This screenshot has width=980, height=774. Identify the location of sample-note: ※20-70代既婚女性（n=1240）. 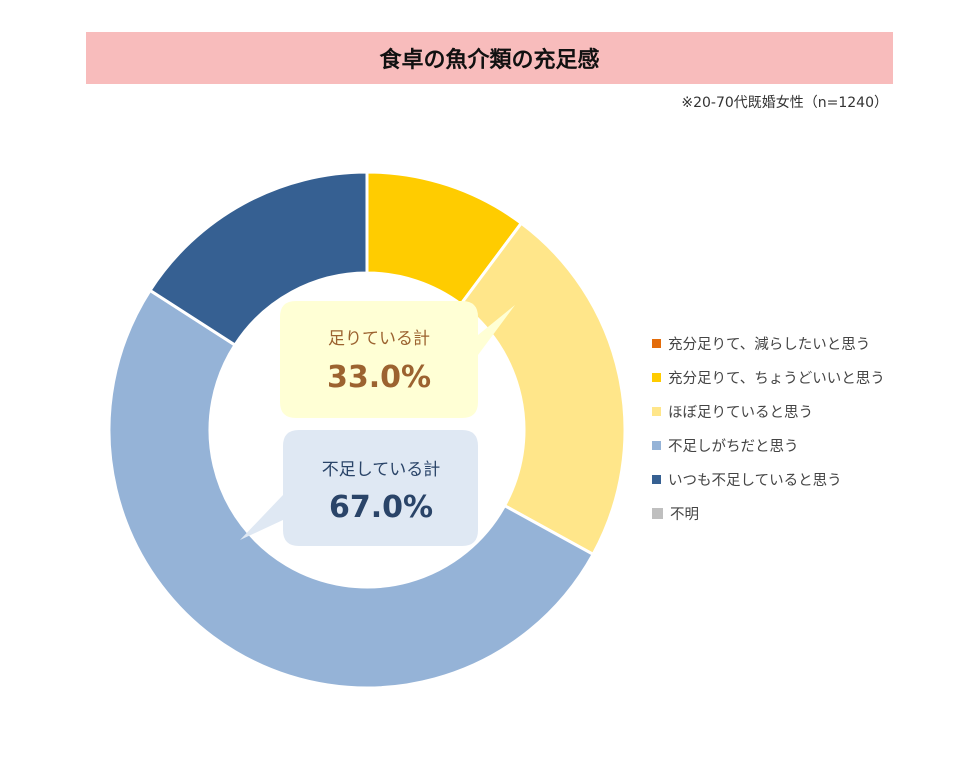
(784, 103).